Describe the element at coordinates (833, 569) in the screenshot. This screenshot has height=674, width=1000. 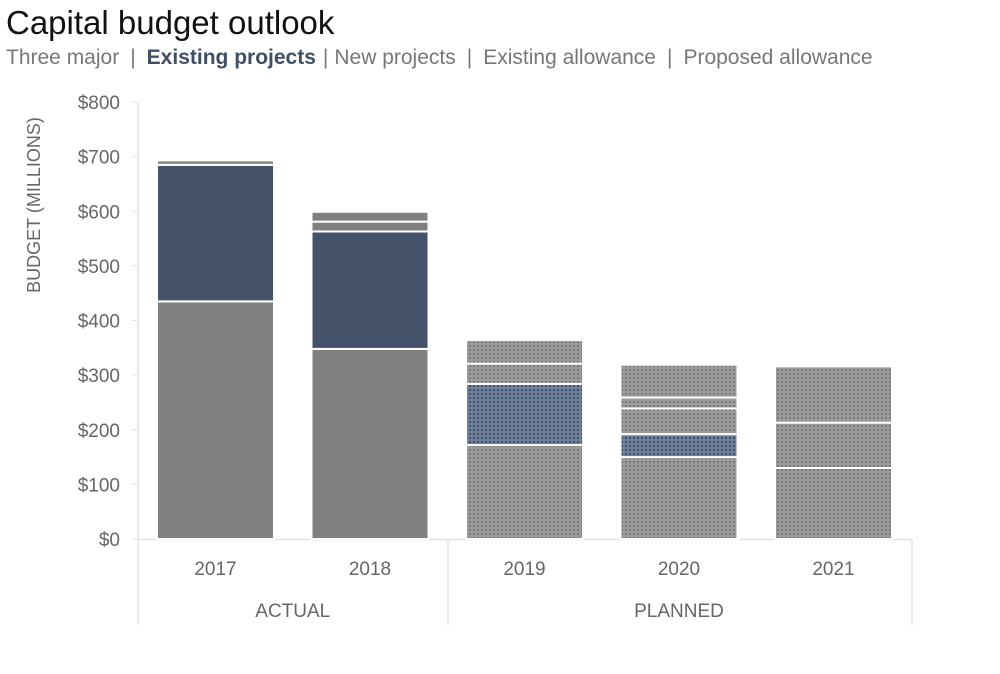
I see `x-tick-label: 2021` at that location.